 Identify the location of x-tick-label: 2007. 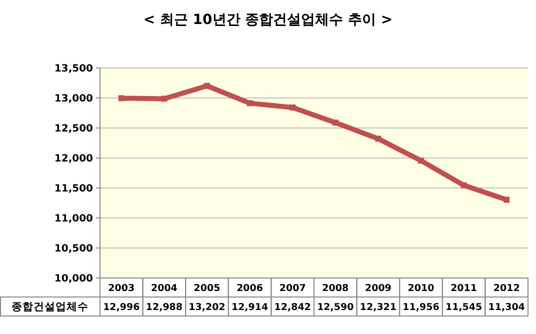
(292, 288).